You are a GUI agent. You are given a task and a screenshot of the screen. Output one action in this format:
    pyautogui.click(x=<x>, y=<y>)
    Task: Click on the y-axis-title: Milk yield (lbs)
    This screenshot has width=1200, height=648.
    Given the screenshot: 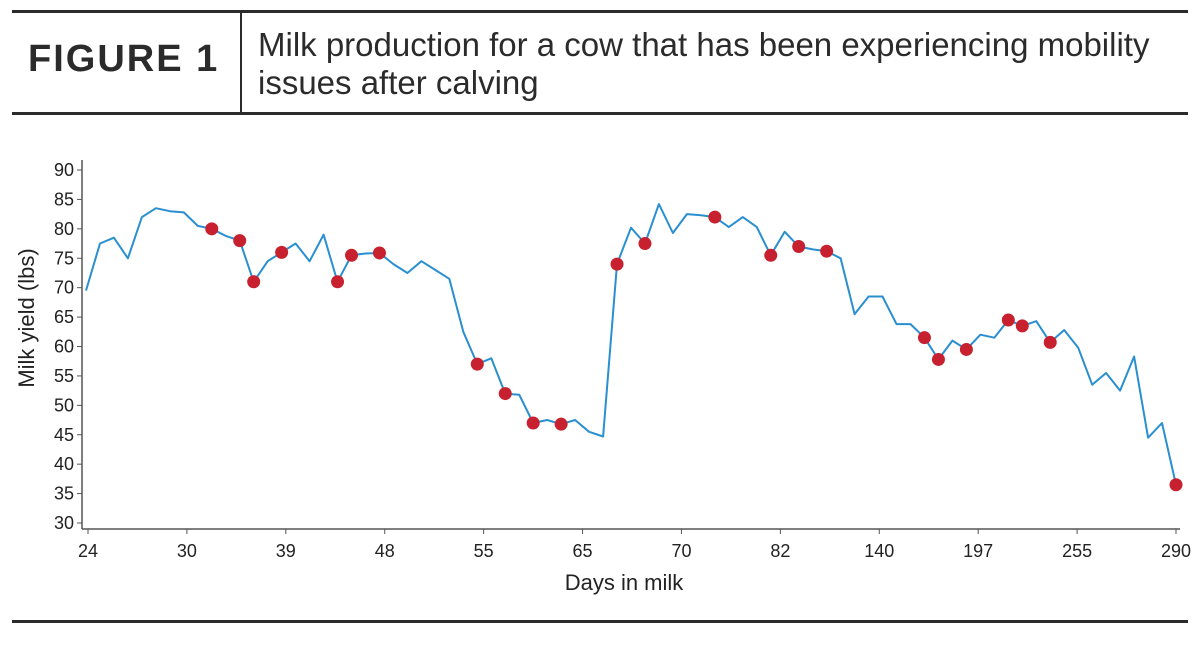 What is the action you would take?
    pyautogui.click(x=26, y=317)
    